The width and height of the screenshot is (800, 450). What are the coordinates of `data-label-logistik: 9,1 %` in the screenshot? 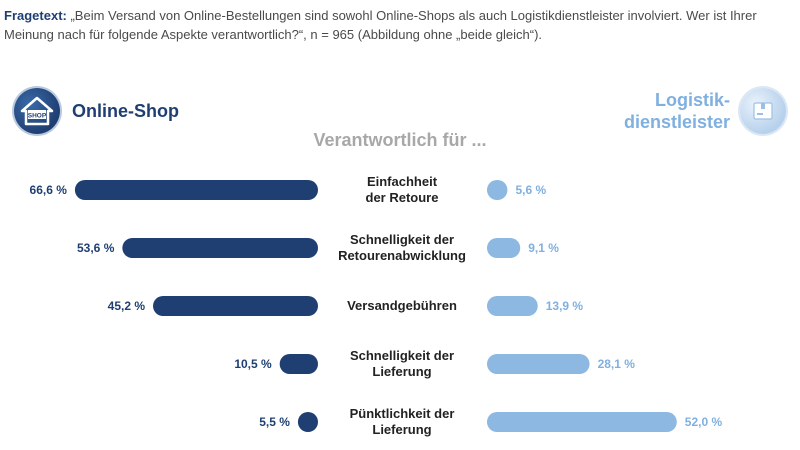 It's located at (543, 248).